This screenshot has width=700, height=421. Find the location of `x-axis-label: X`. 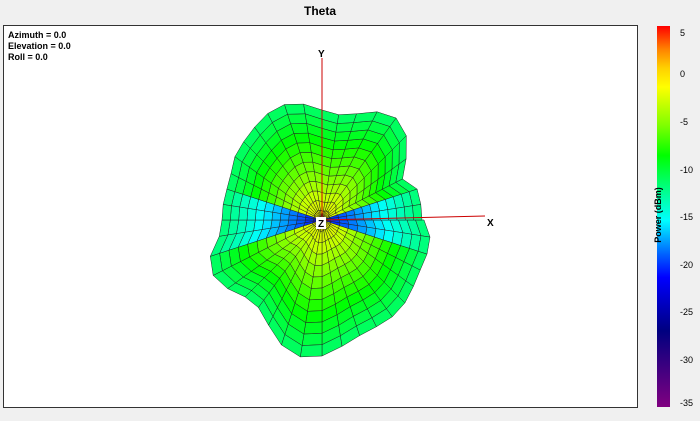

x-axis-label: X is located at coordinates (490, 223).